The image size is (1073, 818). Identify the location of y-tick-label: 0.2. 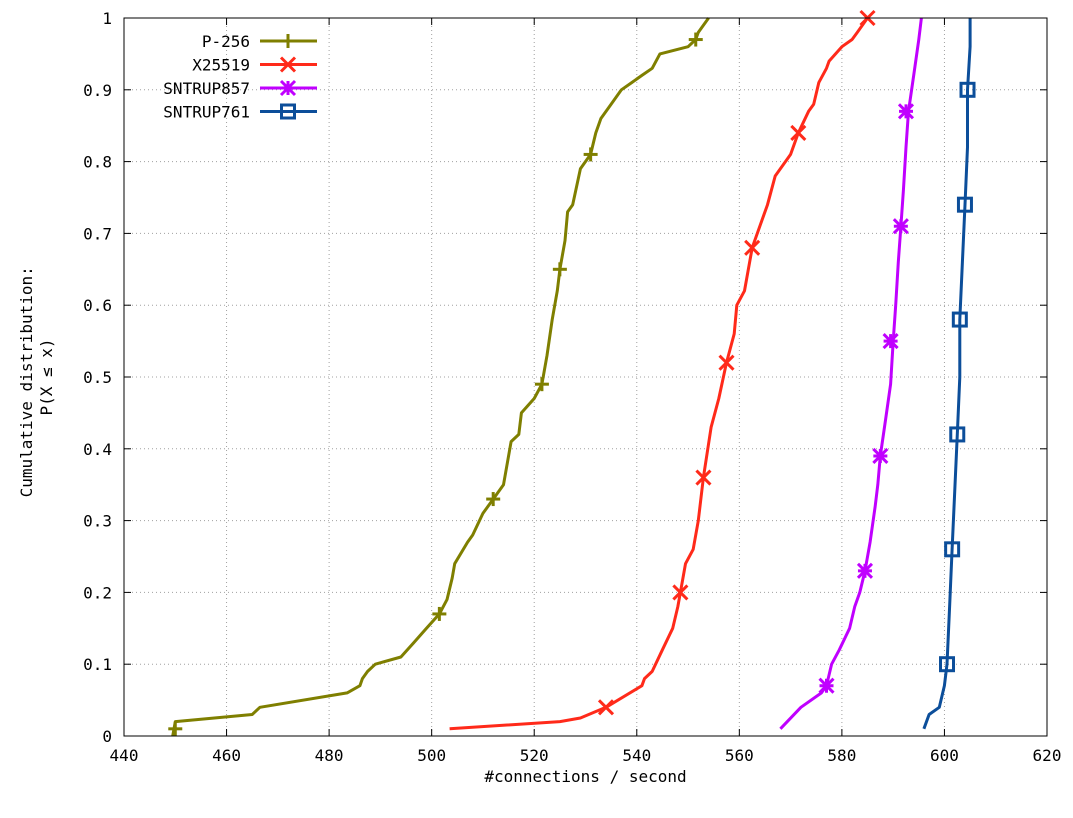
(97, 592).